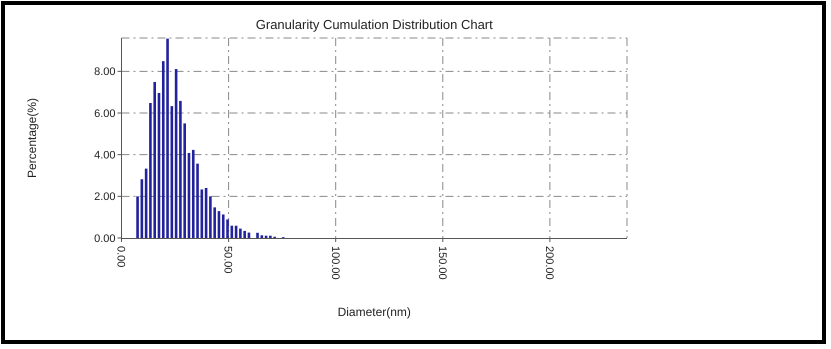 The height and width of the screenshot is (349, 831). What do you see at coordinates (442, 263) in the screenshot?
I see `x-tick-label: 150.00` at bounding box center [442, 263].